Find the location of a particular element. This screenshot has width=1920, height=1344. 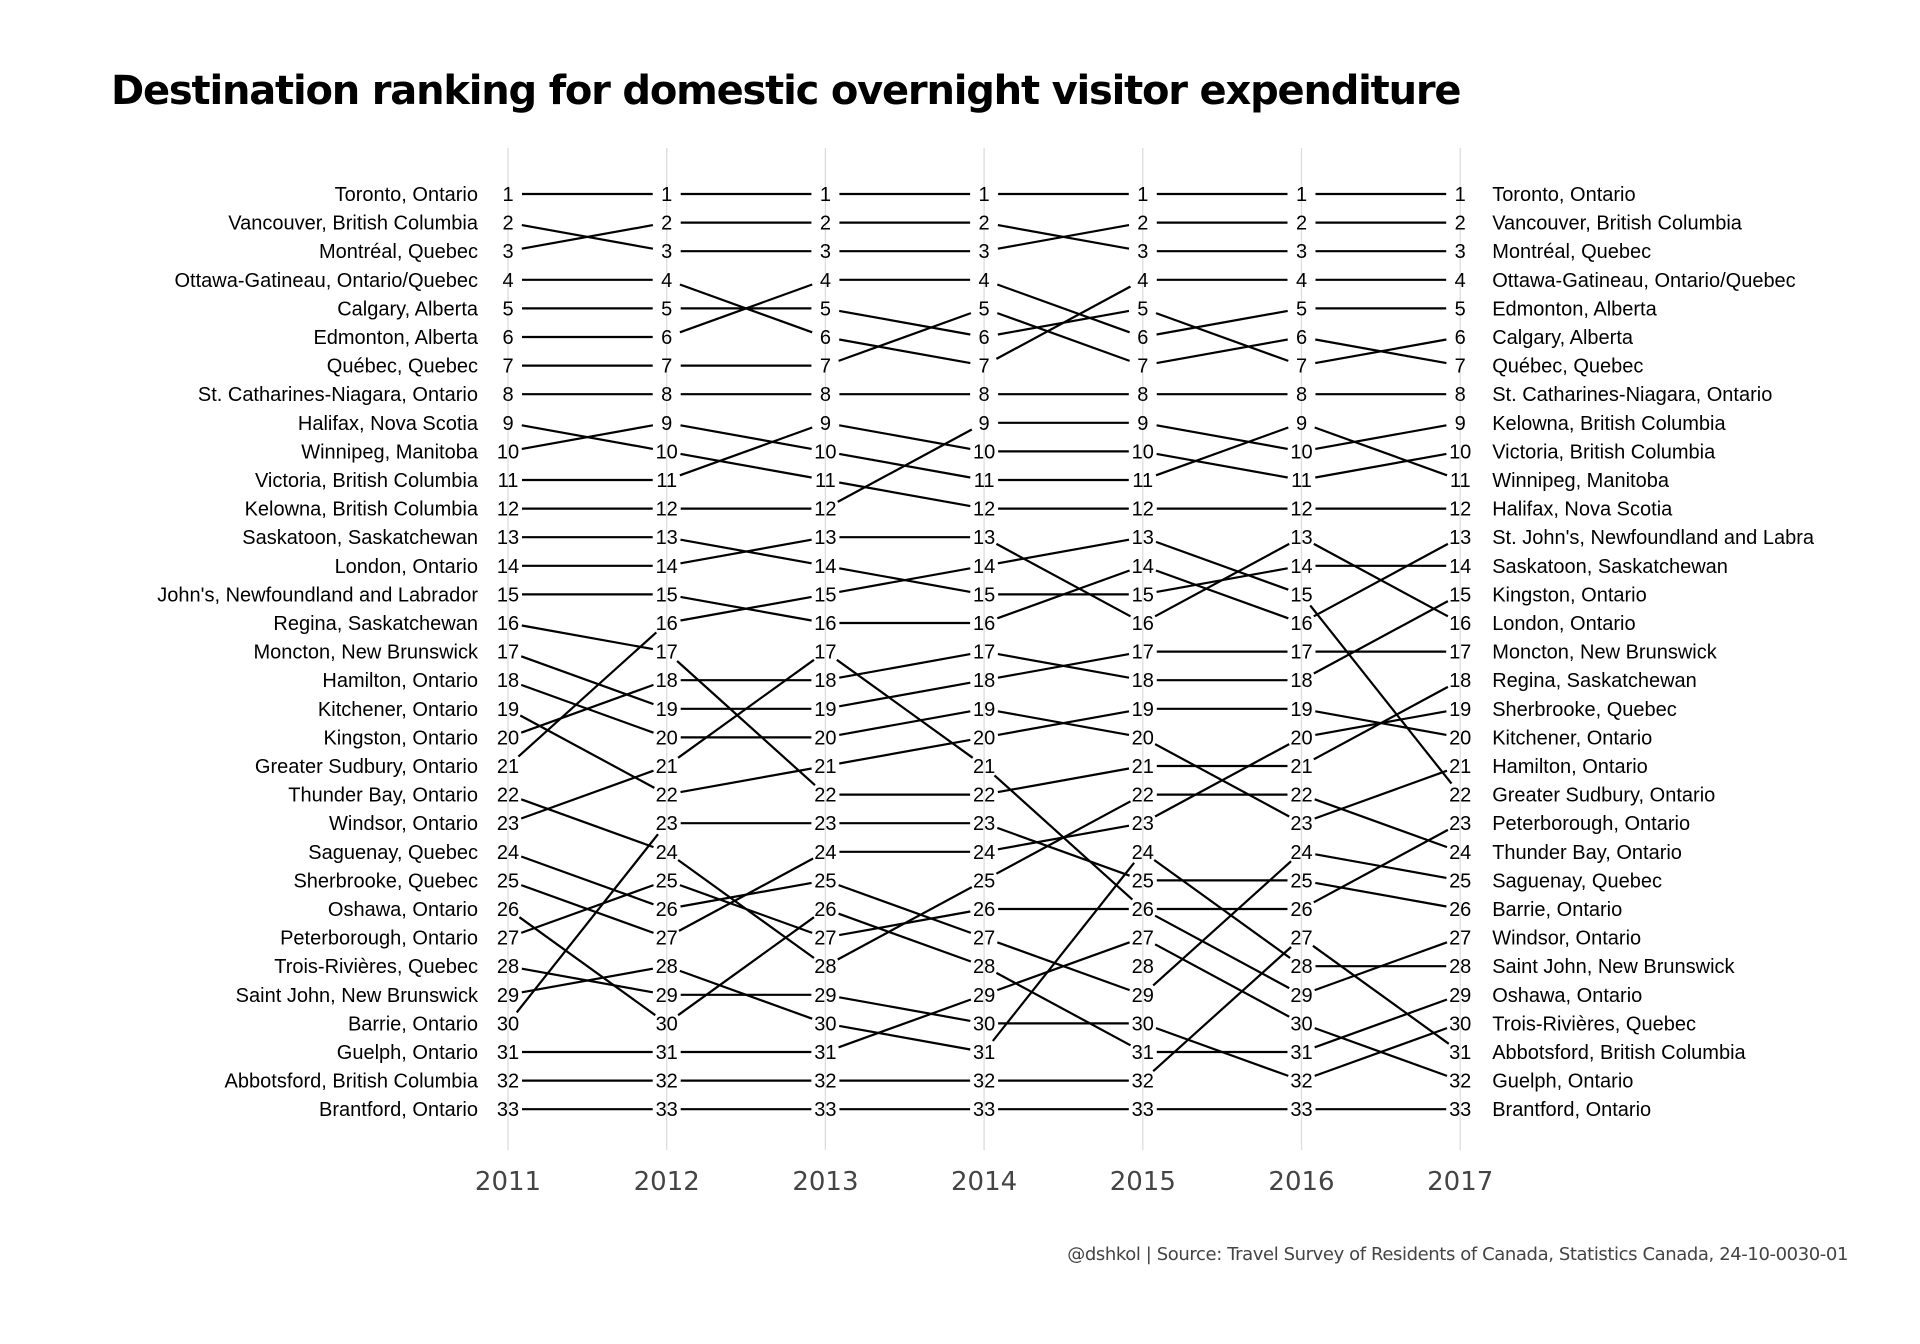

rank-label-2015-12: 12 is located at coordinates (1143, 510).